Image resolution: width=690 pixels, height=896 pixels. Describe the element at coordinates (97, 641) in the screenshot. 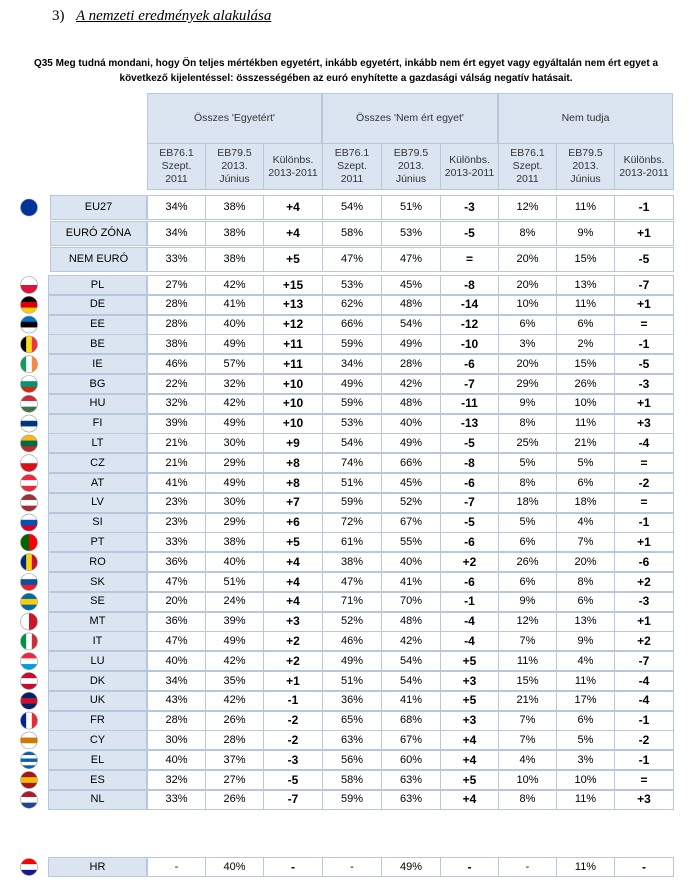

I see `row-label: IT` at that location.